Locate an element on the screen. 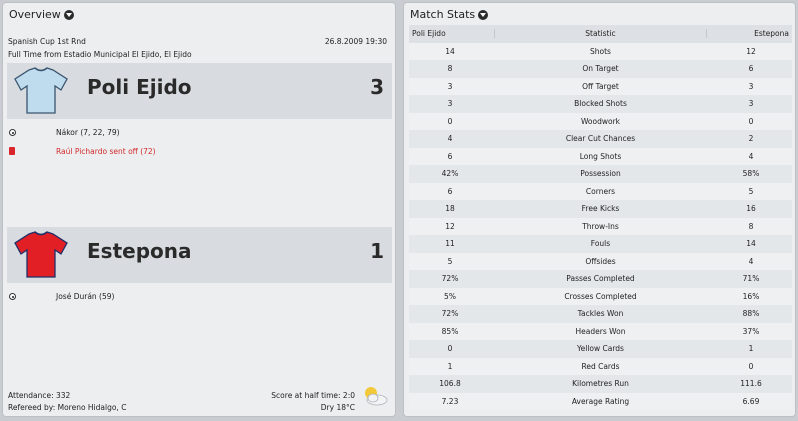 The width and height of the screenshot is (798, 421). away-event-goal: José Durán (59) is located at coordinates (61, 296).